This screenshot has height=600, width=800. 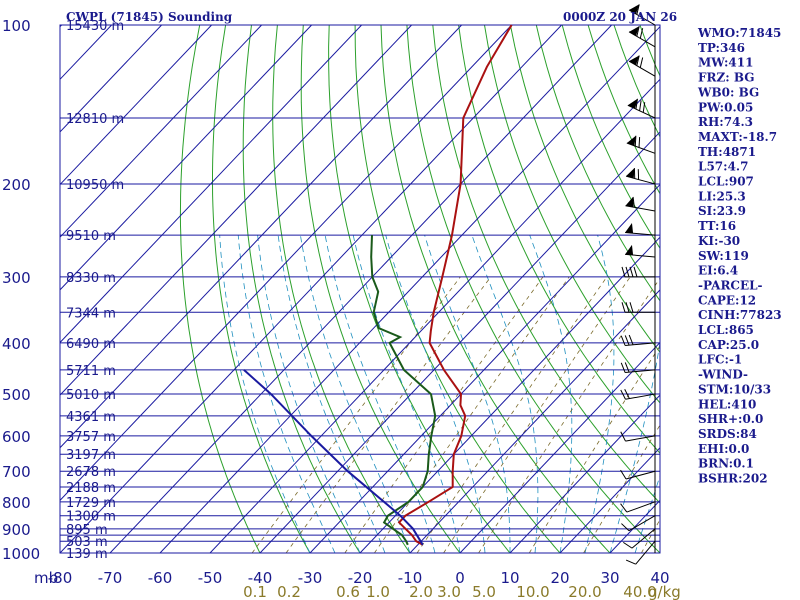 What do you see at coordinates (733, 479) in the screenshot?
I see `index-row: BSHR:202` at bounding box center [733, 479].